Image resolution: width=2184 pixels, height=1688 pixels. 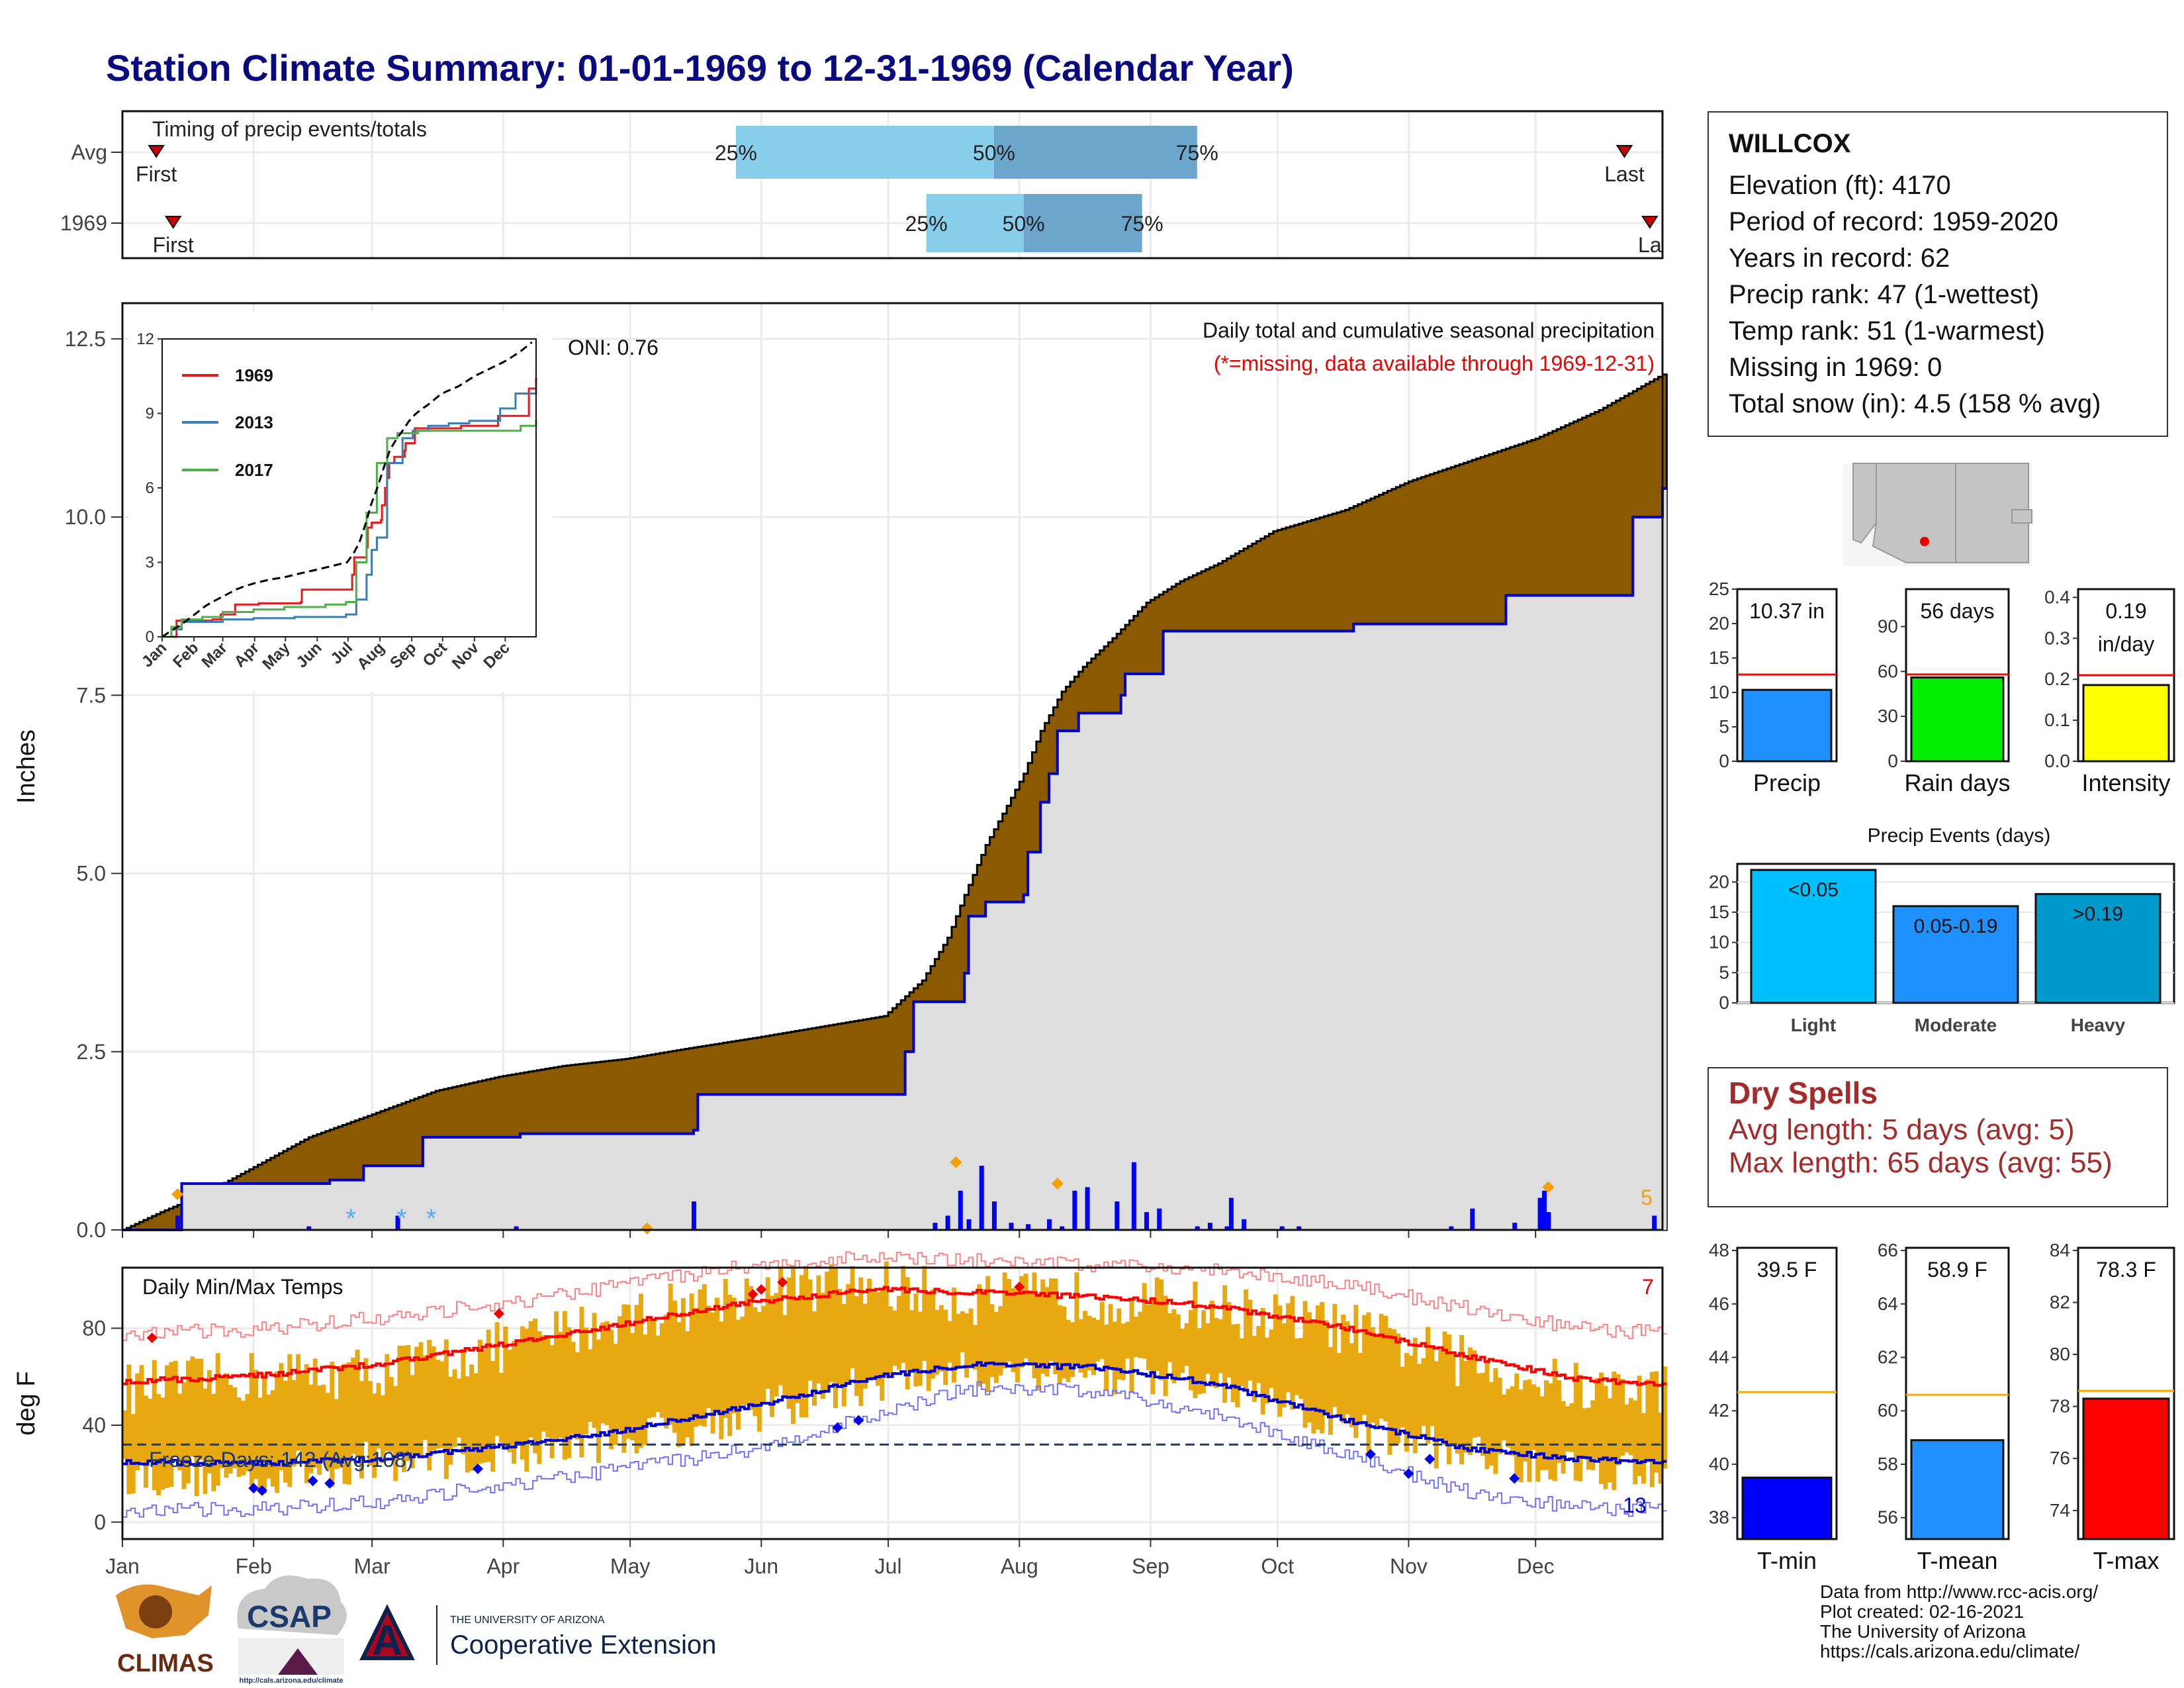 What do you see at coordinates (85, 339) in the screenshot?
I see `precip-y-tick-label: 12.5` at bounding box center [85, 339].